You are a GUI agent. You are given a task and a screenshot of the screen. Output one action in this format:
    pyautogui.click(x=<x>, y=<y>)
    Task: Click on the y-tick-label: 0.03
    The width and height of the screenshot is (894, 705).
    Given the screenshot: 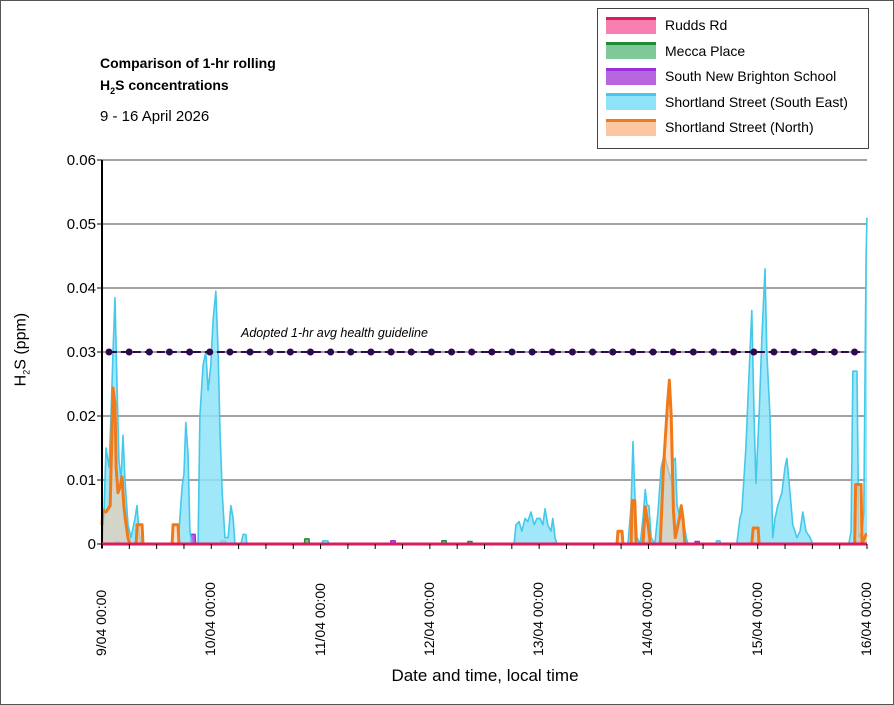 What is the action you would take?
    pyautogui.click(x=81, y=352)
    